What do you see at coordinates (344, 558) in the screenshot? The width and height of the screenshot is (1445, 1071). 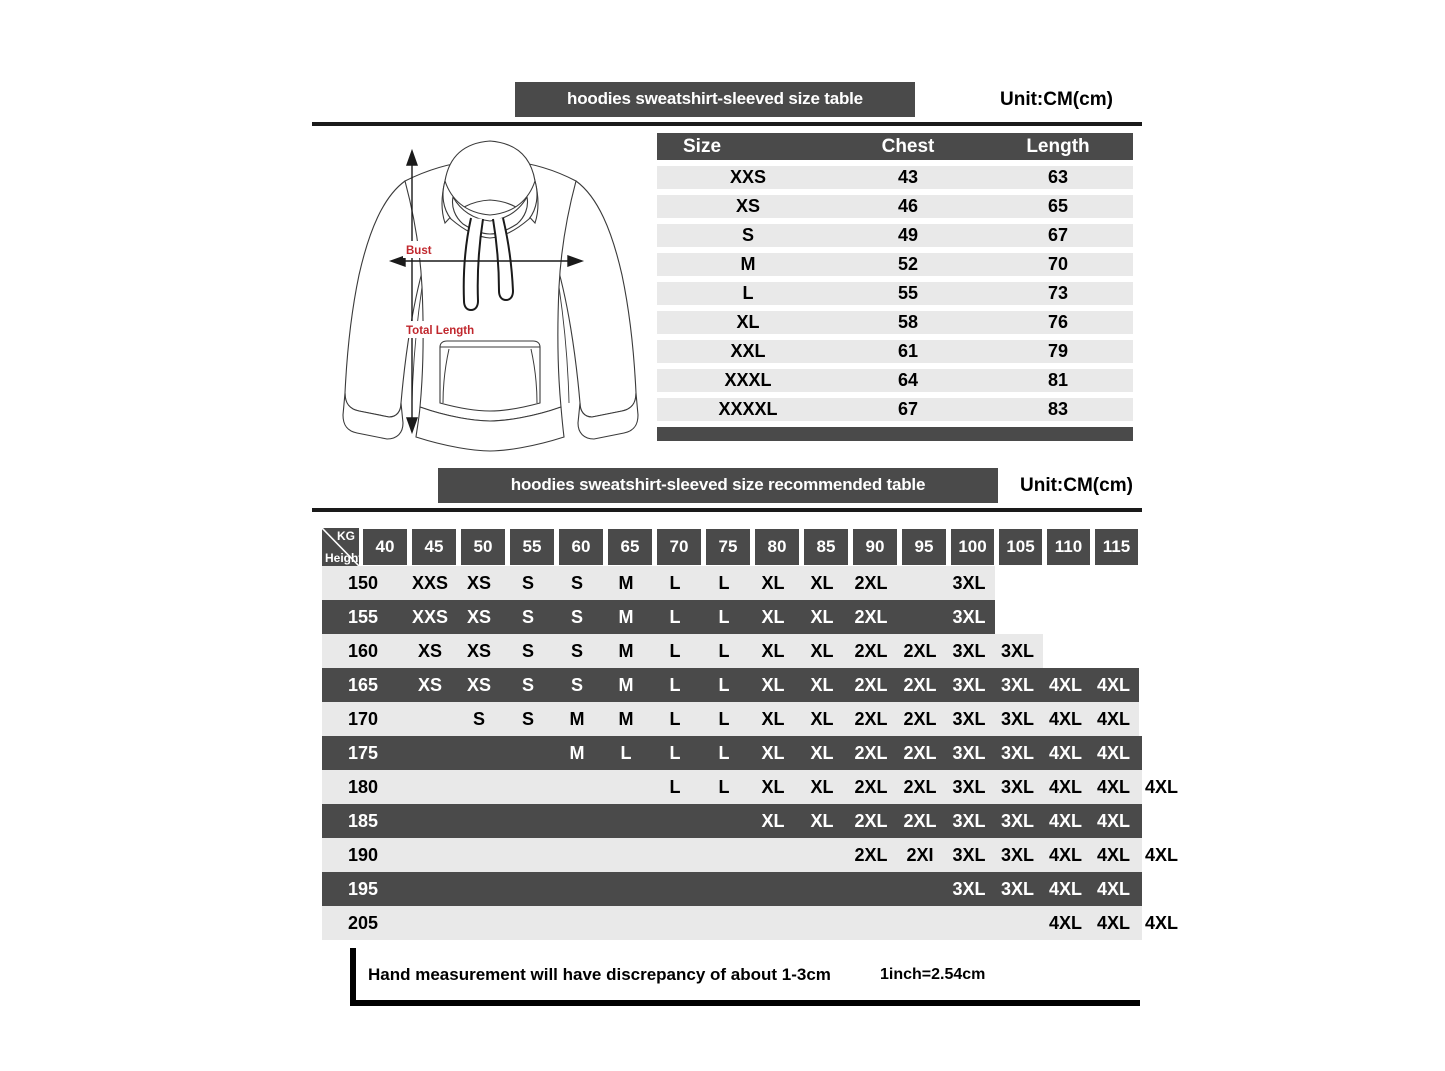 I see `corner-height-label: Height` at bounding box center [344, 558].